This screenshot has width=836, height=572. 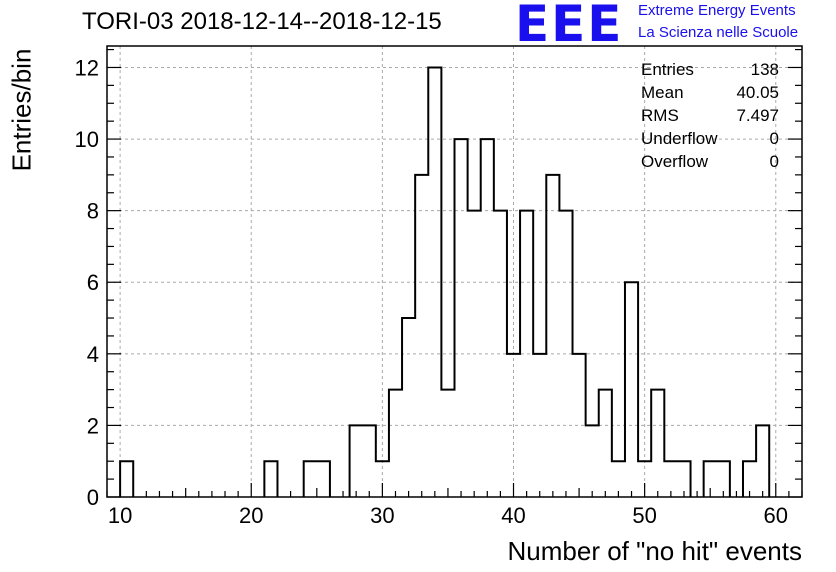 I want to click on eee-logo-mark: EEE, so click(x=569, y=26).